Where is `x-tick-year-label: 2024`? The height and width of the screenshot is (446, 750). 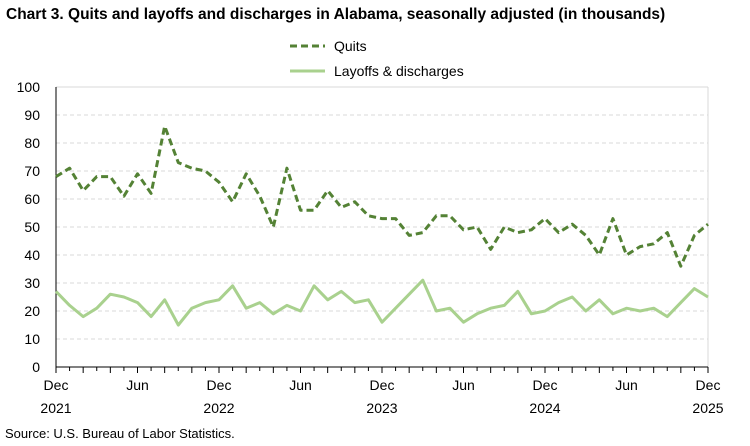
x-tick-year-label: 2024 is located at coordinates (544, 408).